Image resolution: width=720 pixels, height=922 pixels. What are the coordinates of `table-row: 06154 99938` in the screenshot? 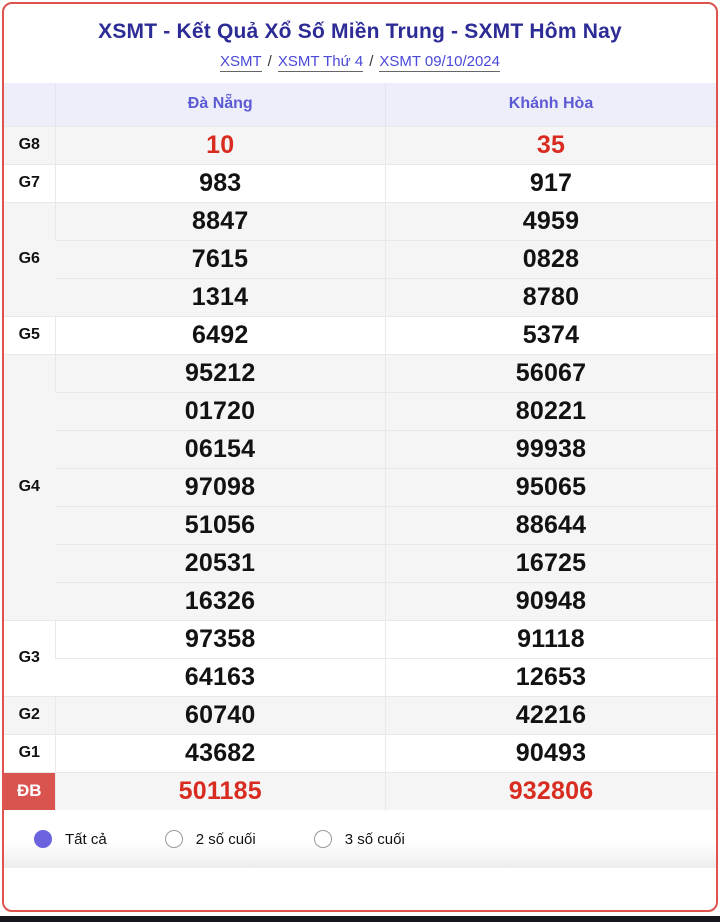 It's located at (360, 448).